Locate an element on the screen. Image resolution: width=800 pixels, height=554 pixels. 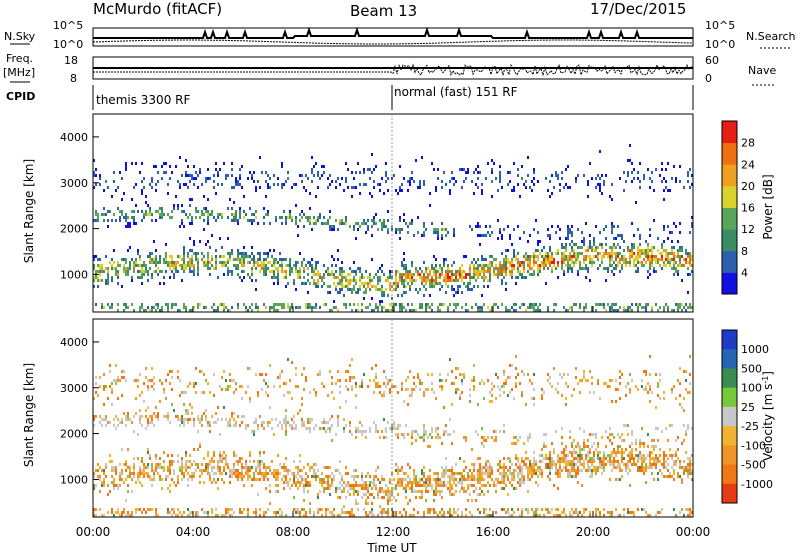
beam-title: Beam 13 is located at coordinates (383, 11).